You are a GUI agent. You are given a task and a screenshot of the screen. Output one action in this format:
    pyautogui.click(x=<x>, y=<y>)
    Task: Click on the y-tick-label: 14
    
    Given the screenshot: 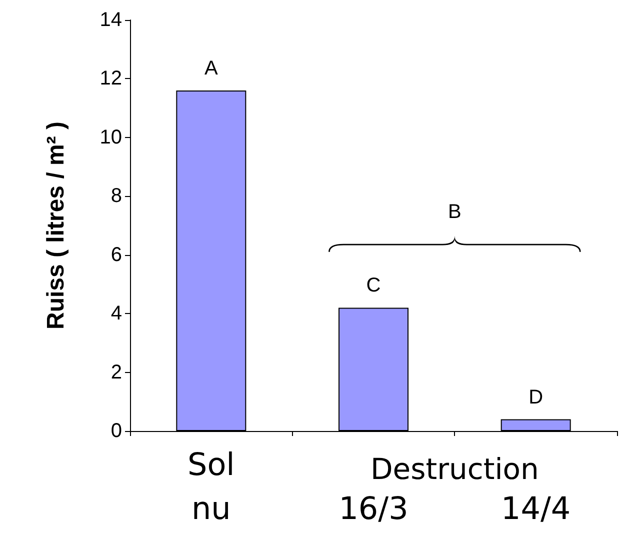 What is the action you would take?
    pyautogui.click(x=111, y=20)
    